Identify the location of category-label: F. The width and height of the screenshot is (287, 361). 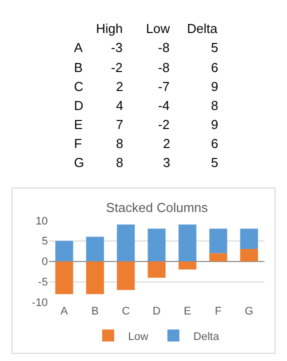
(78, 143).